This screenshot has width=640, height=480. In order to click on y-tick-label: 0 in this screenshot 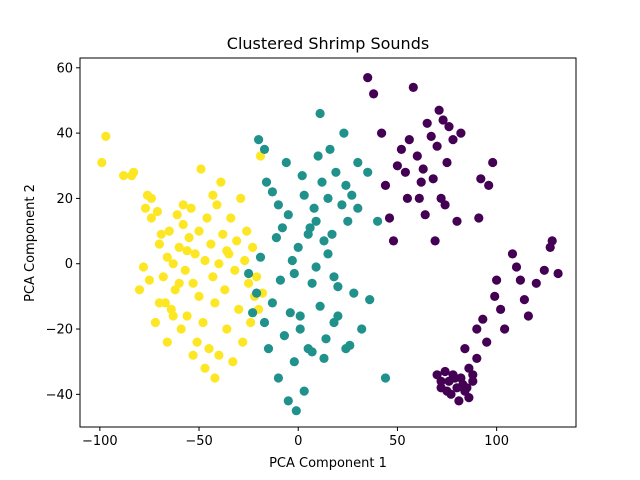, I will do `click(69, 264)`.